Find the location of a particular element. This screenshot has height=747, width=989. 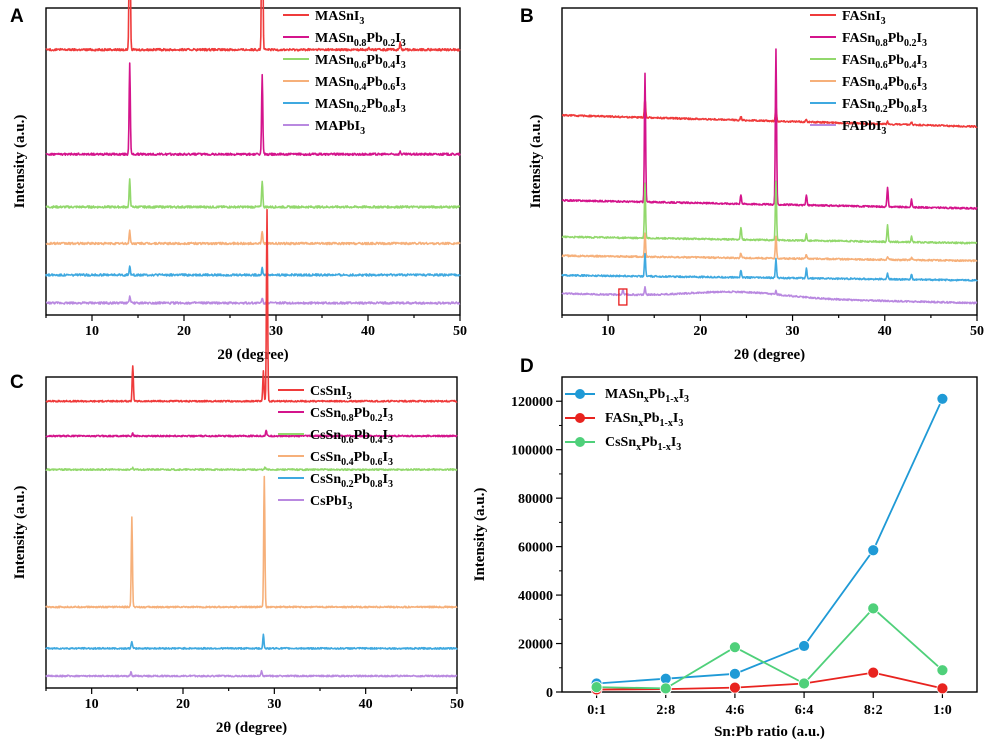

y-tick-label: 0 is located at coordinates (549, 693).